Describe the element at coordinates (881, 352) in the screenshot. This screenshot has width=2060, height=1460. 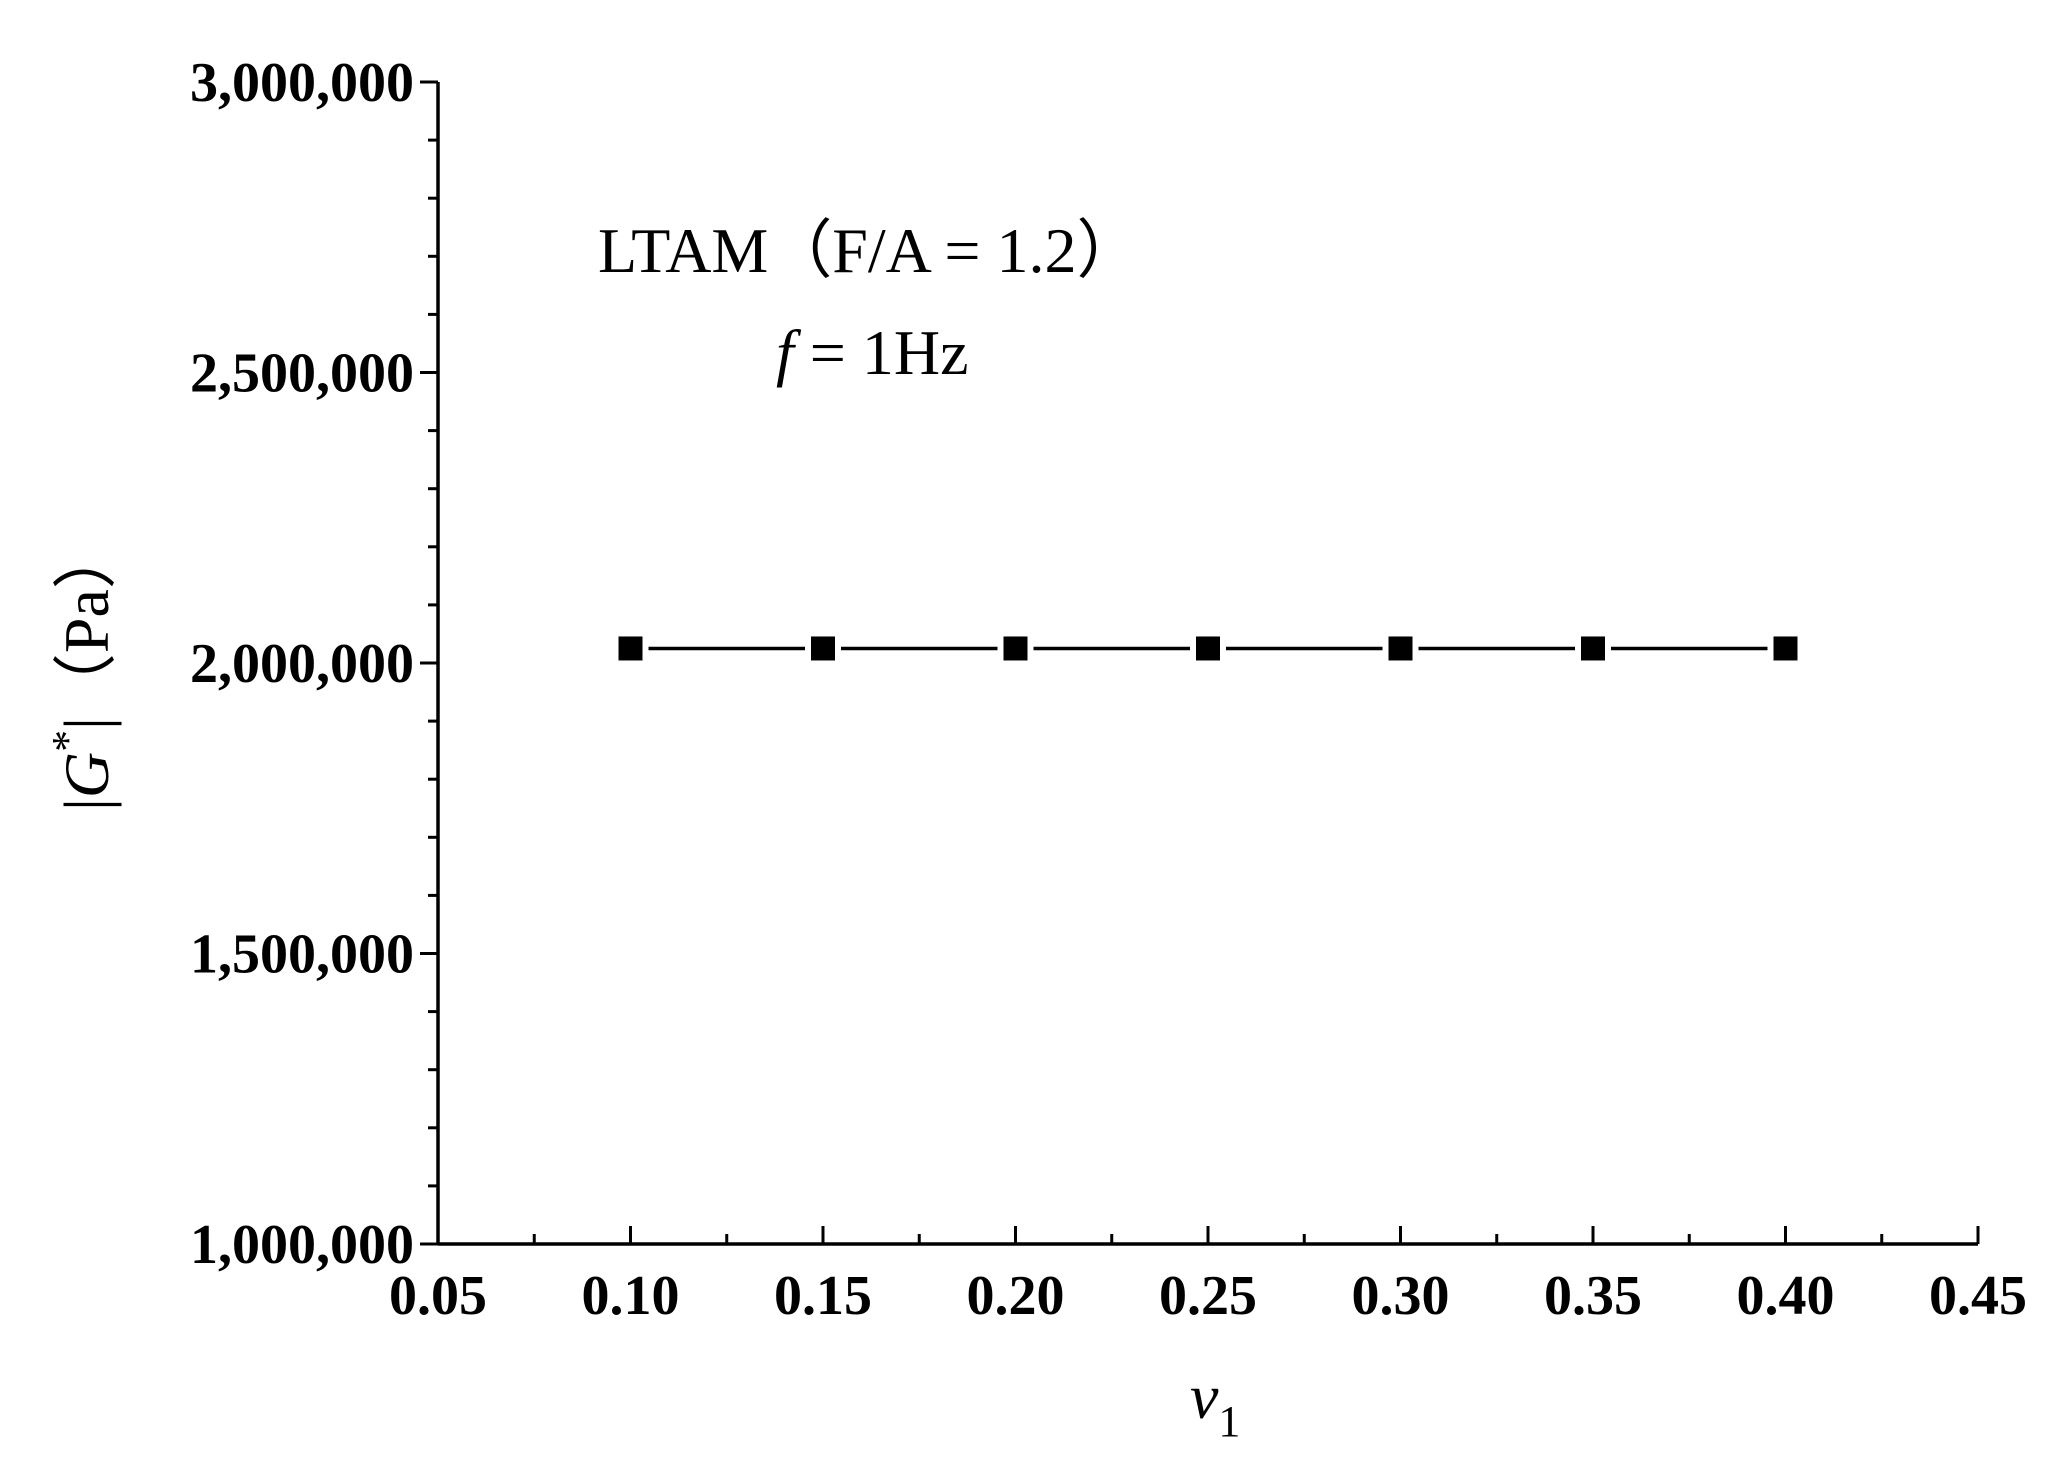
I see `annotation-frequency-value: = 1Hz` at that location.